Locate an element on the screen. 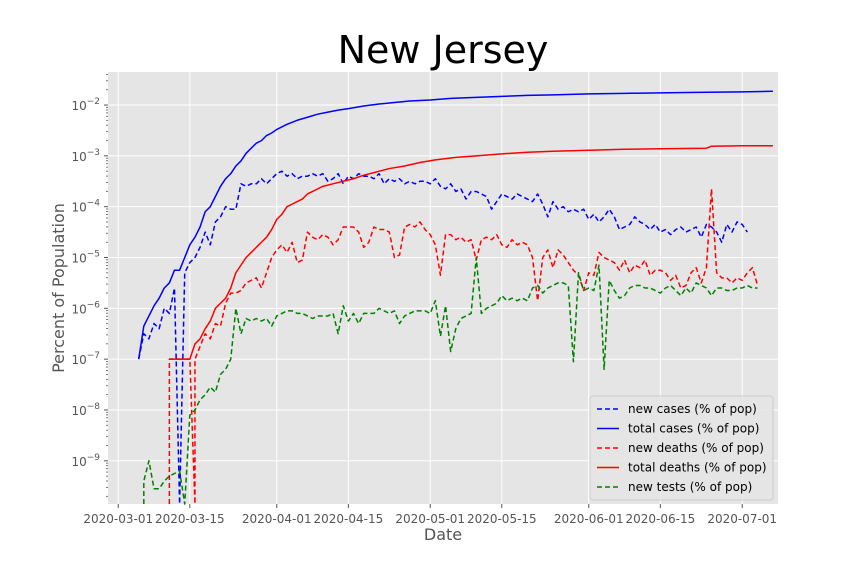 This screenshot has width=864, height=576. x-tick-label: 2020-04-15 is located at coordinates (349, 519).